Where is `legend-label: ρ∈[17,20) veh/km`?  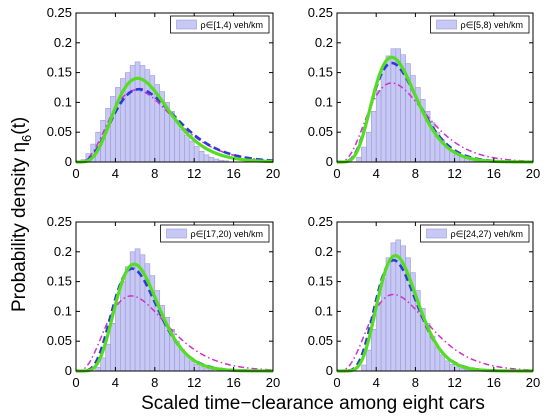 legend-label: ρ∈[17,20) veh/km is located at coordinates (227, 234).